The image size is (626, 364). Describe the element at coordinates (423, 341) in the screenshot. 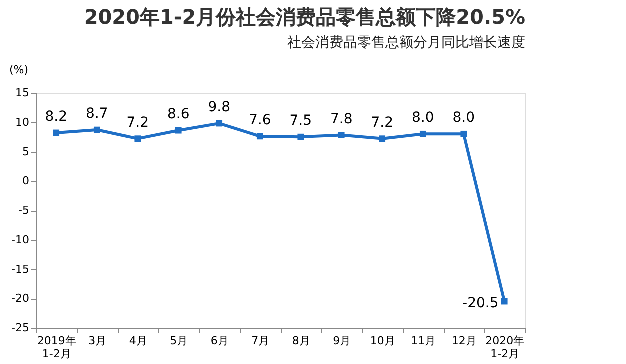

I see `x-tick-label: 11月` at that location.